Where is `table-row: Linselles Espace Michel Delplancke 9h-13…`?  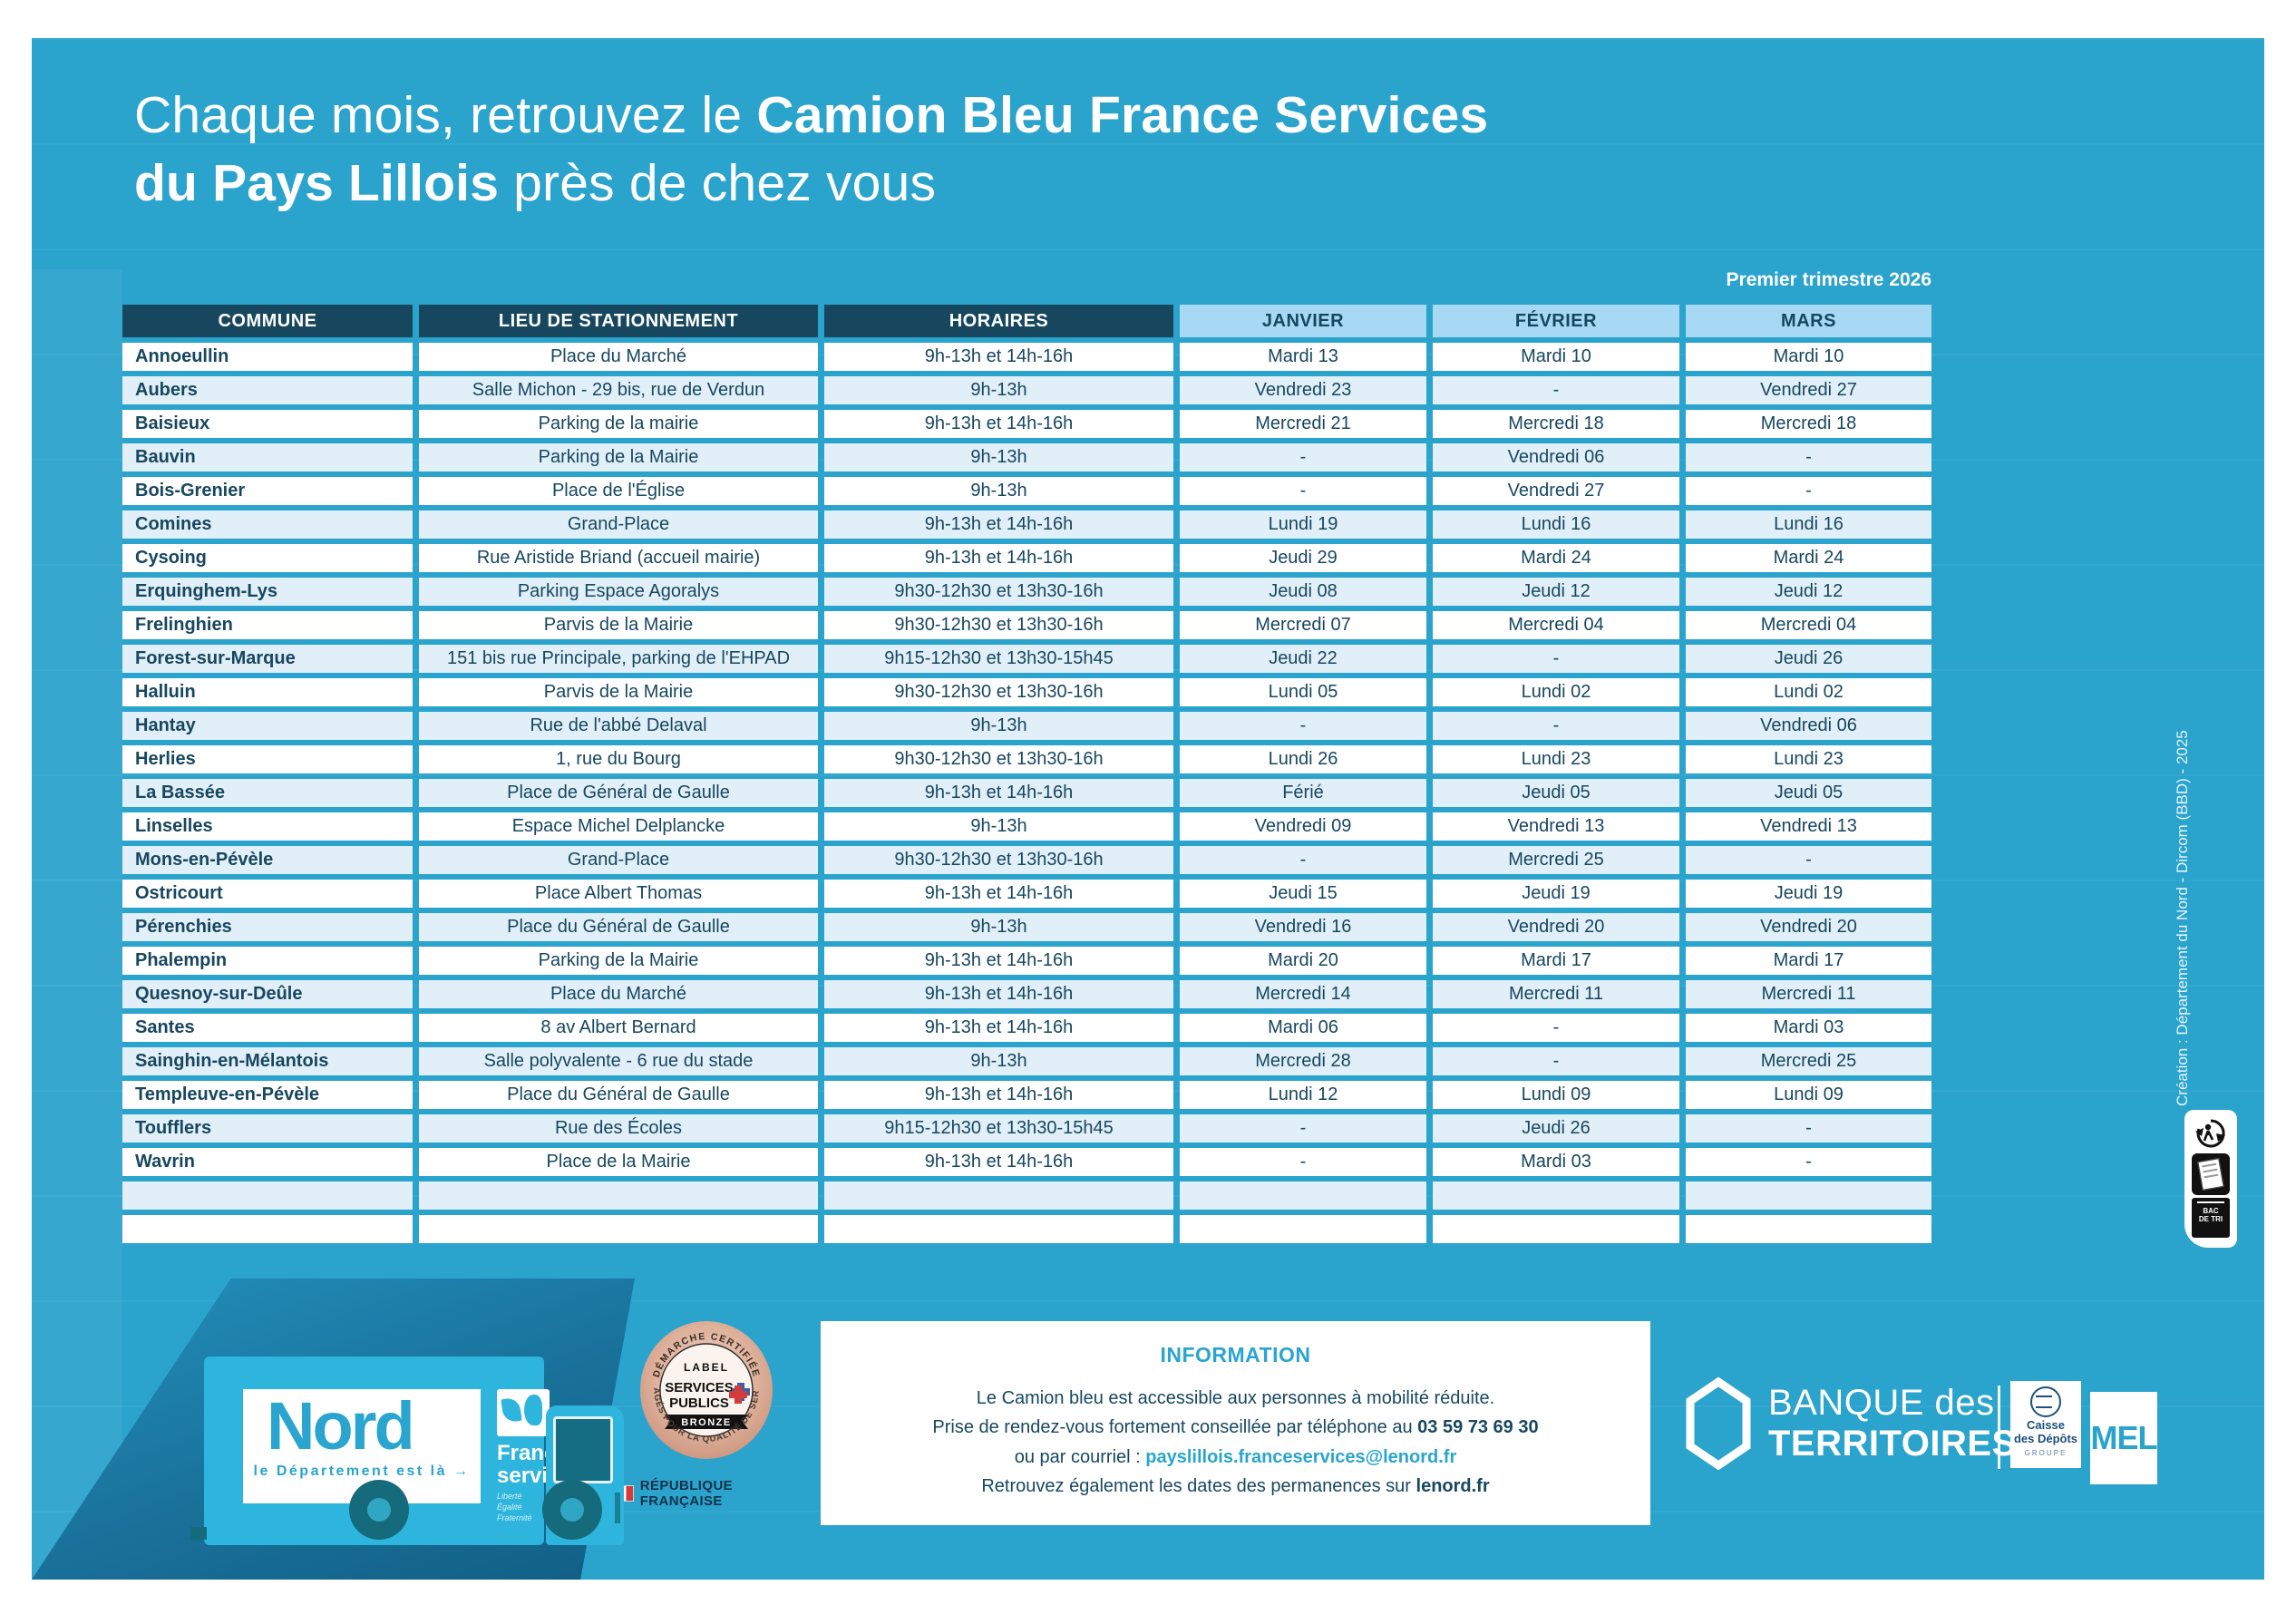 table-row: Linselles Espace Michel Delplancke 9h-13… is located at coordinates (1026, 826).